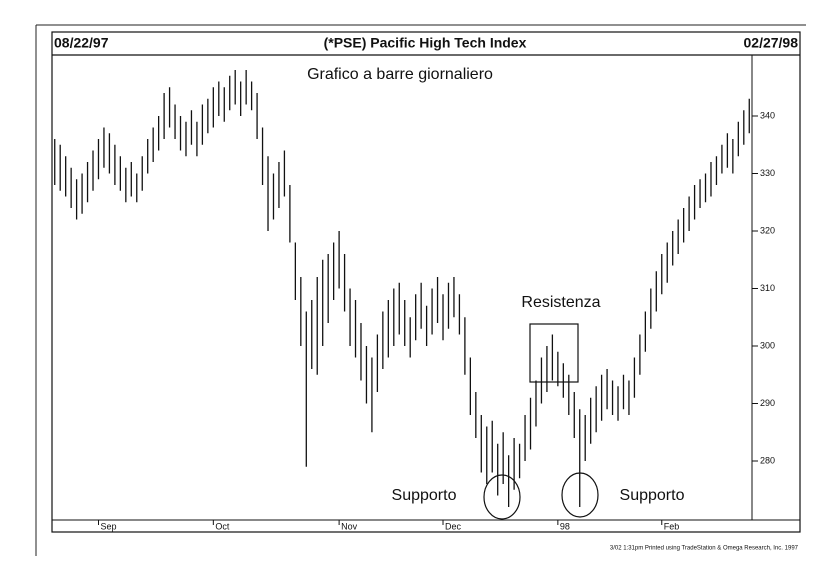 This screenshot has height=562, width=822. Describe the element at coordinates (81, 43) in the screenshot. I see `start-date: 08/22/97` at that location.